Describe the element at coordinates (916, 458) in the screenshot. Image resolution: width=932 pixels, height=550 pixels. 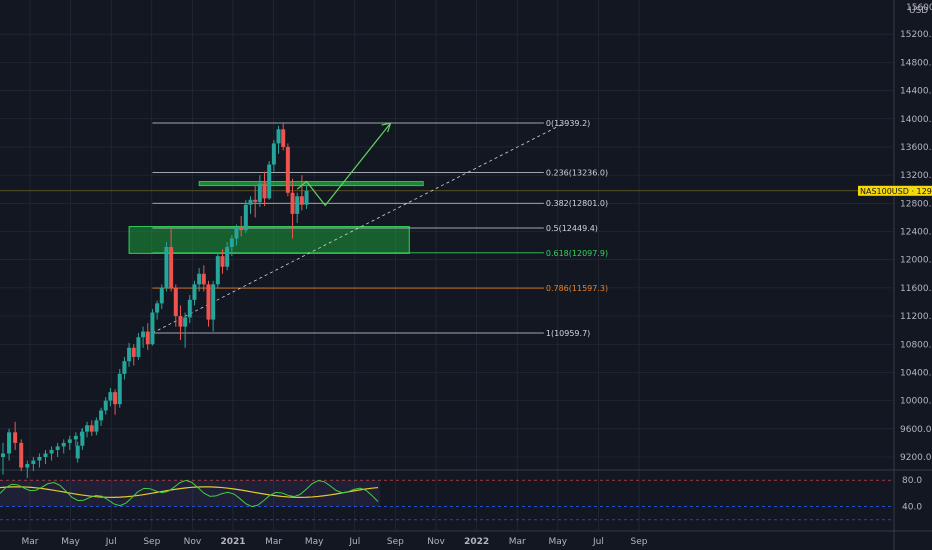
I see `y-tick-label: 9200.0` at that location.